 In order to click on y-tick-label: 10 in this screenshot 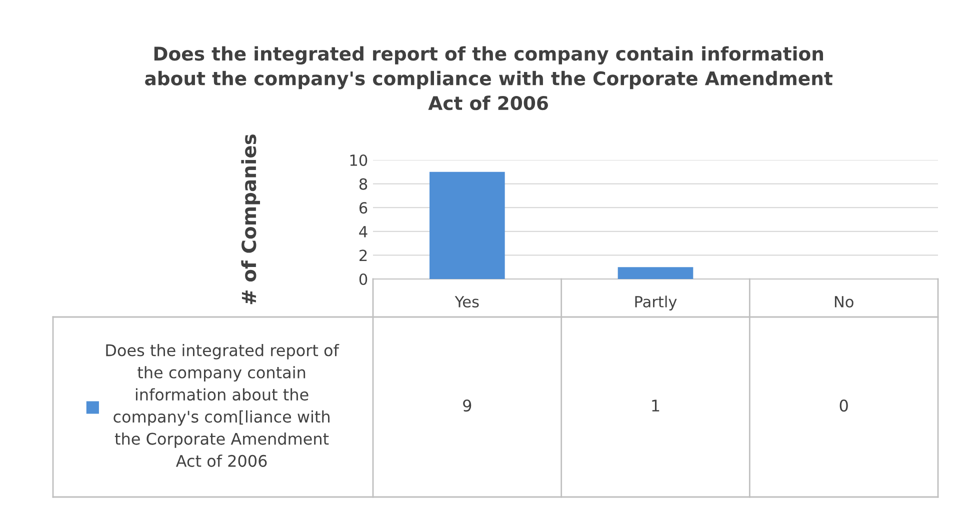, I will do `click(359, 160)`.